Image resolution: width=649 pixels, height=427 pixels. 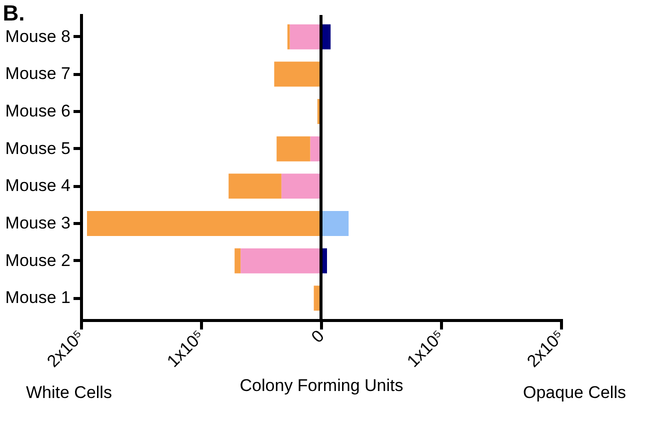 What do you see at coordinates (37, 74) in the screenshot?
I see `y-tick-label: Mouse 7` at bounding box center [37, 74].